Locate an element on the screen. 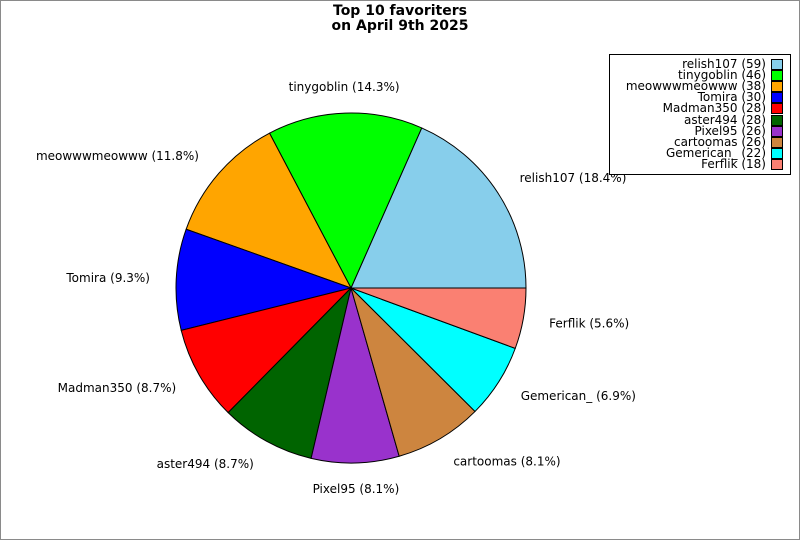 This screenshot has width=800, height=540. legend-row: Madman350 (28) is located at coordinates (698, 108).